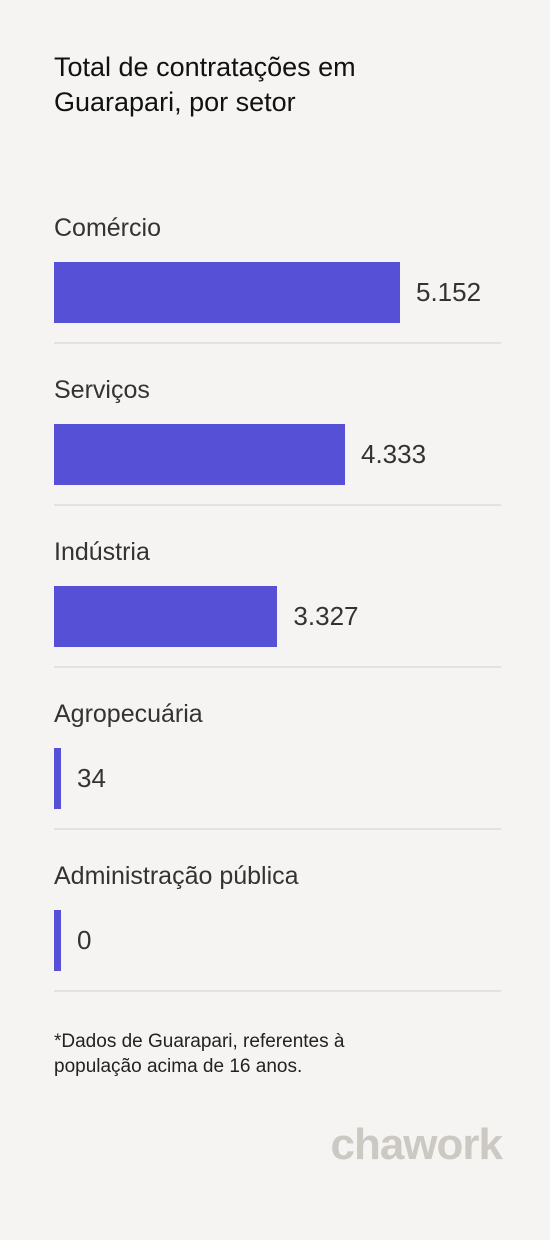 The image size is (550, 1240). What do you see at coordinates (102, 390) in the screenshot?
I see `category-label: Serviços` at bounding box center [102, 390].